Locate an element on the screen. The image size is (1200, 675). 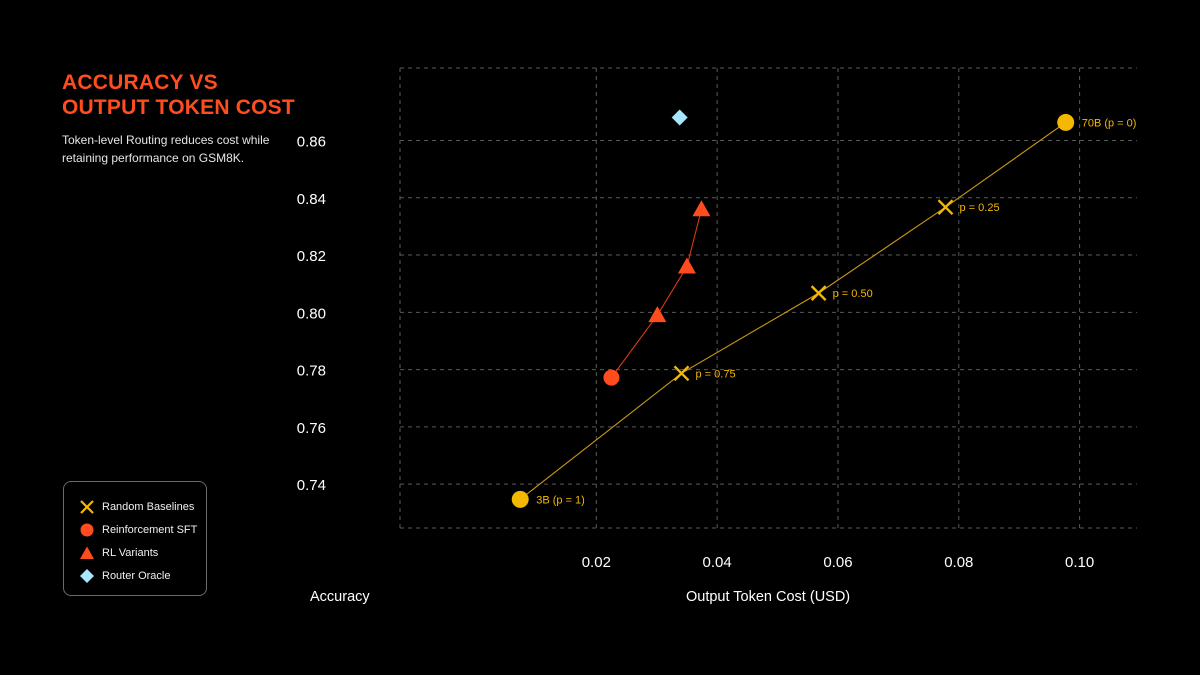
triangle-marker-icon is located at coordinates (87, 552).